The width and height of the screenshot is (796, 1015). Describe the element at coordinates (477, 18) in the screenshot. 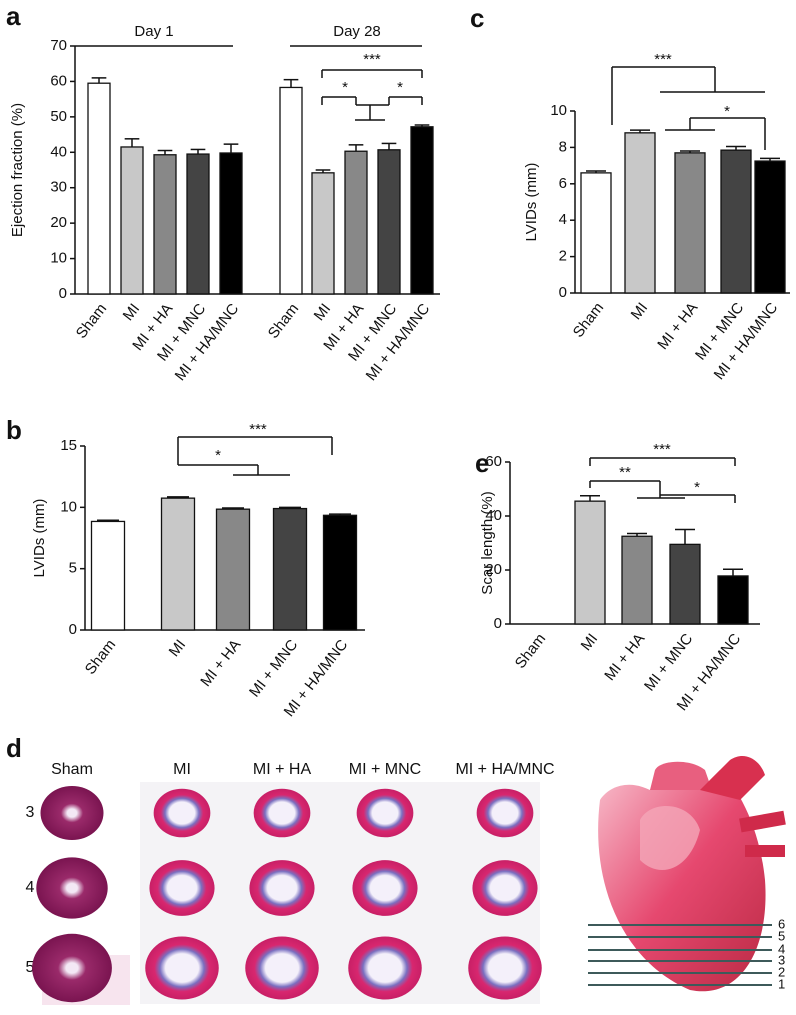

I see `panel-label: c` at that location.